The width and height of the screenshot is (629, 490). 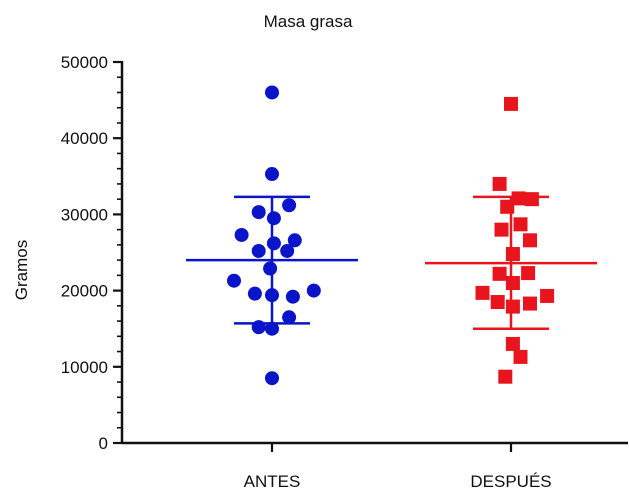 I want to click on y-tick-label: 10000, so click(x=84, y=367).